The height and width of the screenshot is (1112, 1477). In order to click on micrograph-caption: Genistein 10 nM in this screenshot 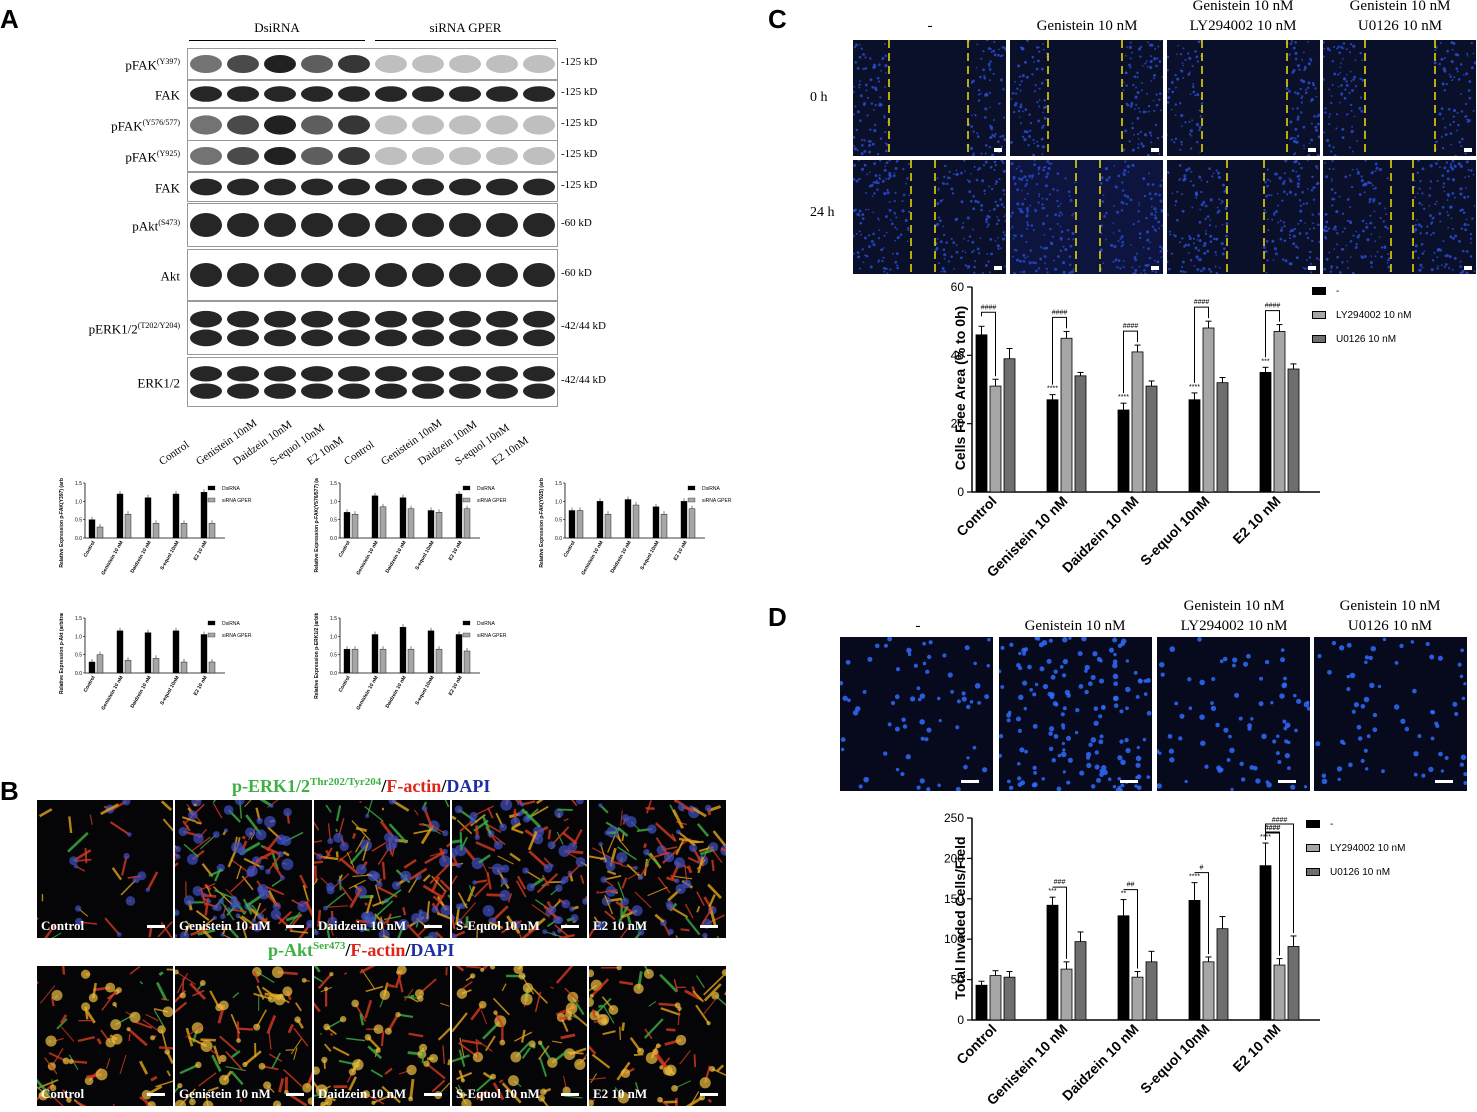, I will do `click(225, 1093)`.